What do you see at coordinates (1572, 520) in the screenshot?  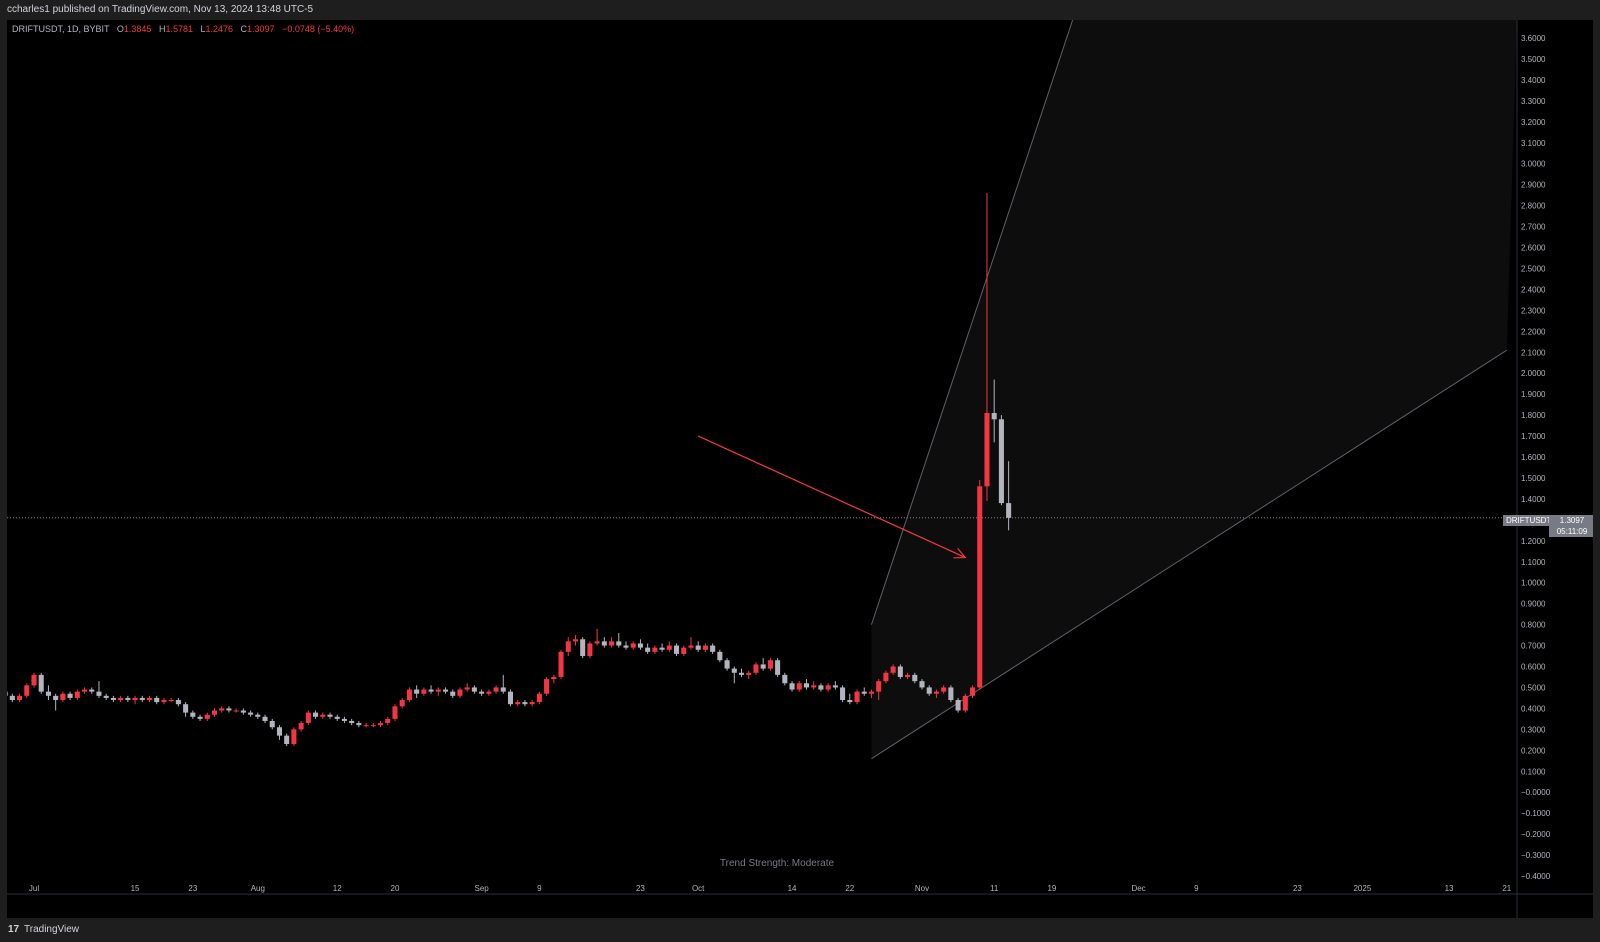 I see `last-price-value: 1.3097` at bounding box center [1572, 520].